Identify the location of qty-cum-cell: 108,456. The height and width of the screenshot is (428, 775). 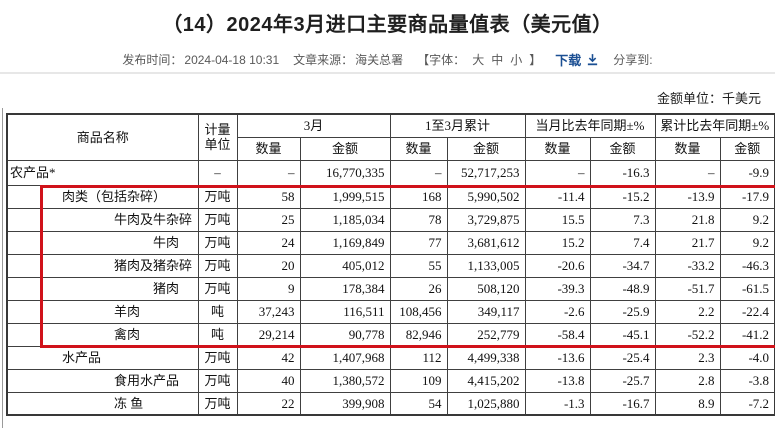
(418, 311).